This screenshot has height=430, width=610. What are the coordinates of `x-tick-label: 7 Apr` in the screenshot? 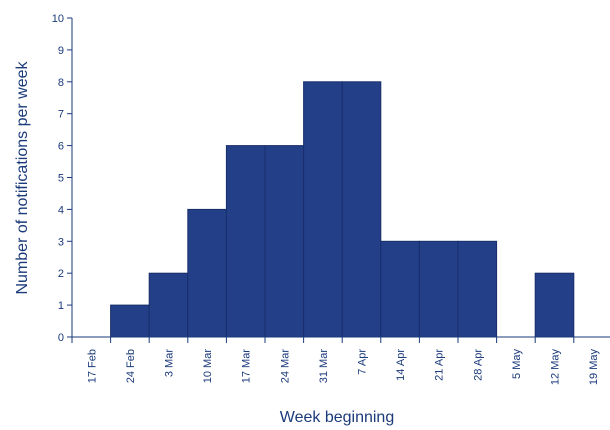 It's located at (363, 362).